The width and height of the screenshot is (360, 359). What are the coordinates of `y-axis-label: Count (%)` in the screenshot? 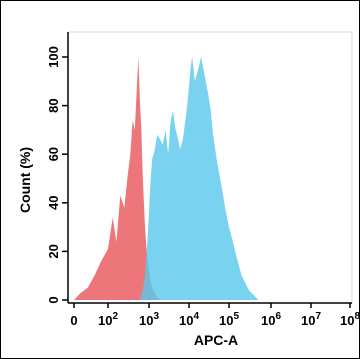 It's located at (25, 180).